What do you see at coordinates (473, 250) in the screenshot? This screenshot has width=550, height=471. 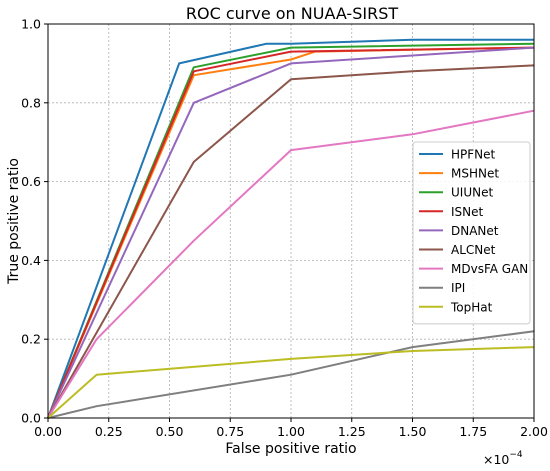 I see `legend-label-alcnet: ALCNet` at bounding box center [473, 250].